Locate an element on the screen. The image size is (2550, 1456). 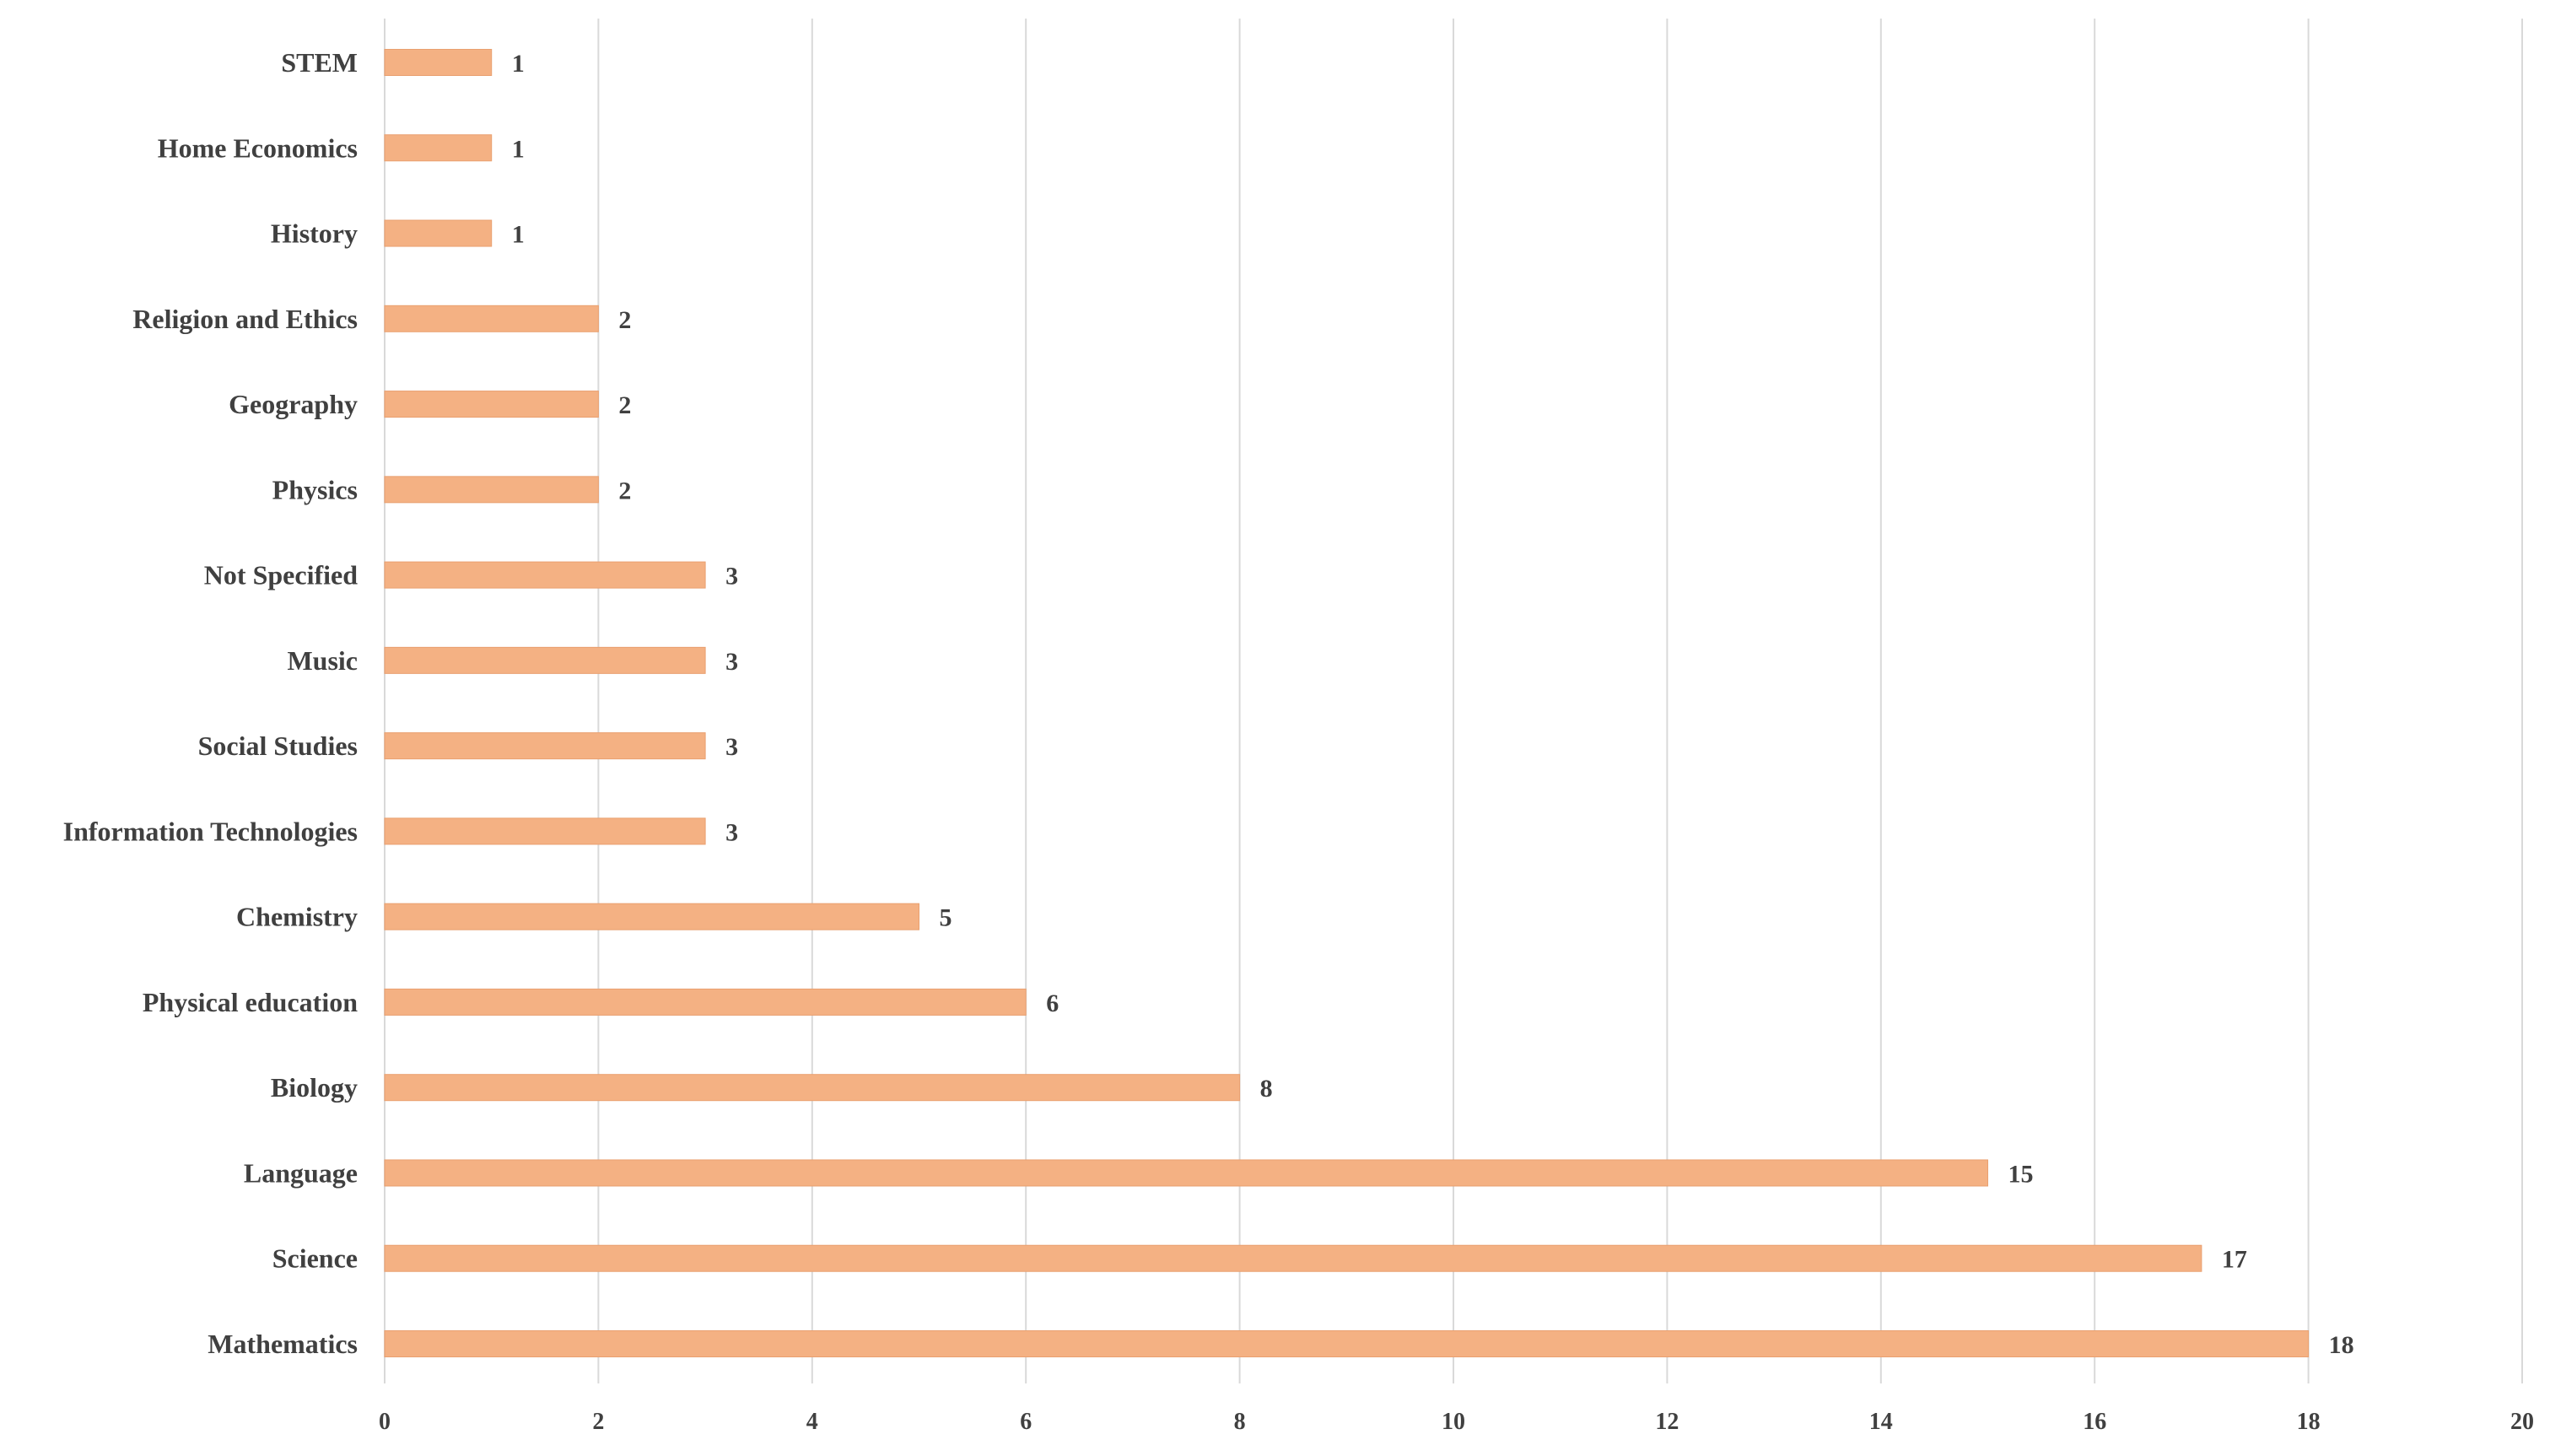
x-tick-label: 10 is located at coordinates (1454, 1422).